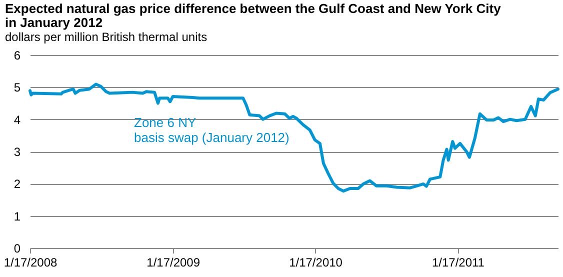 The width and height of the screenshot is (563, 277). I want to click on y-tick-label: 1, so click(17, 216).